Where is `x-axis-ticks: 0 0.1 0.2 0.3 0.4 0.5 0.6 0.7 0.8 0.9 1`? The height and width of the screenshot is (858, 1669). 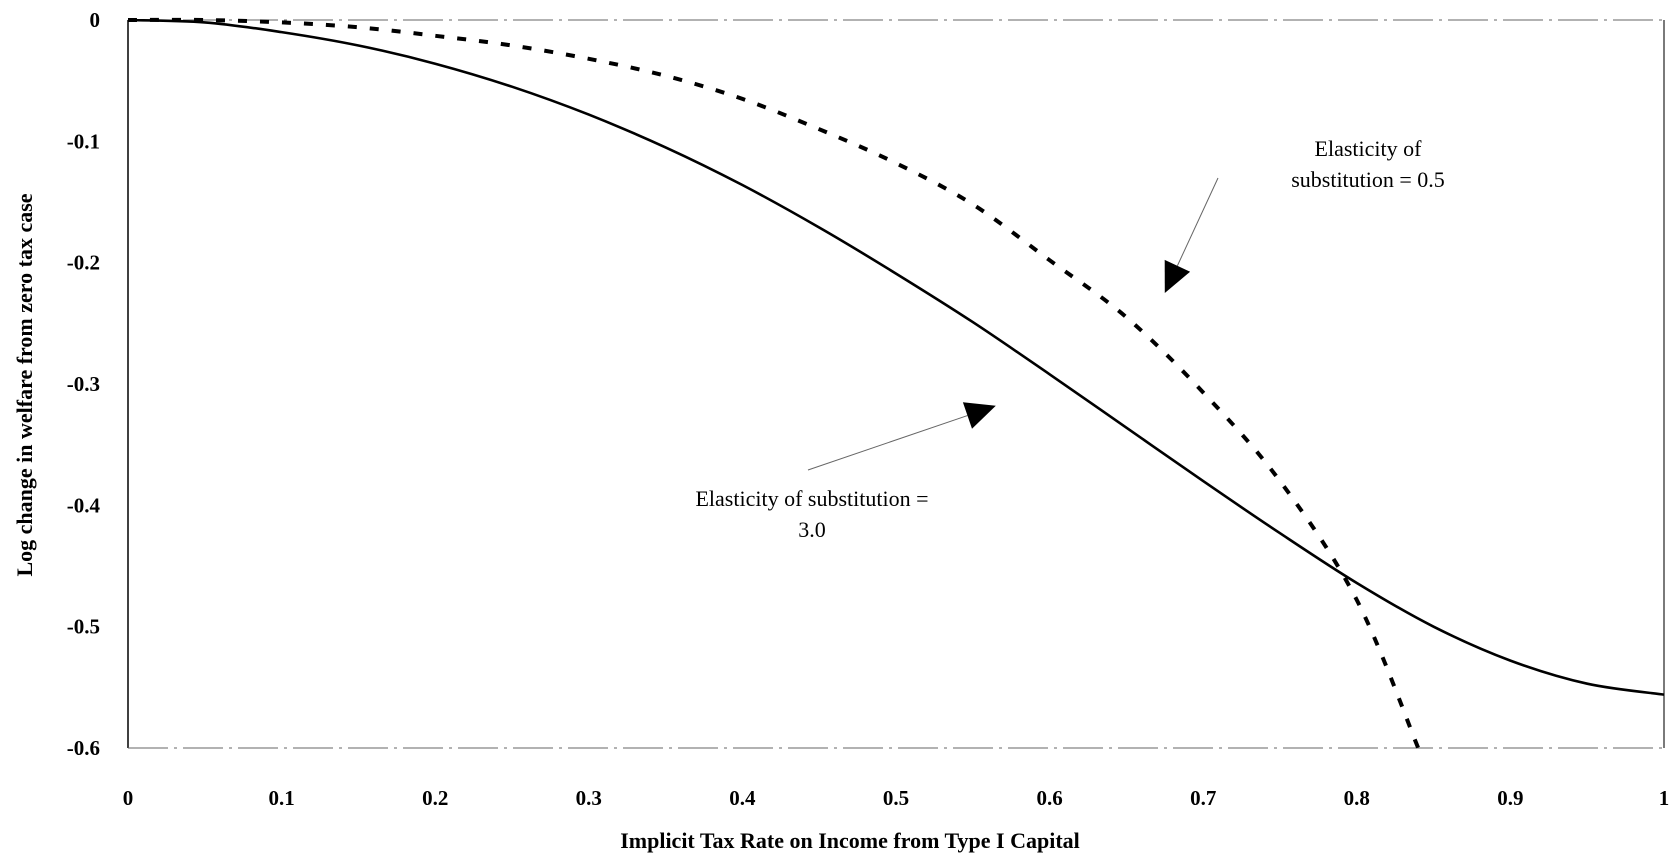 x-axis-ticks: 0 0.1 0.2 0.3 0.4 0.5 0.6 0.7 0.8 0.9 1 is located at coordinates (896, 798).